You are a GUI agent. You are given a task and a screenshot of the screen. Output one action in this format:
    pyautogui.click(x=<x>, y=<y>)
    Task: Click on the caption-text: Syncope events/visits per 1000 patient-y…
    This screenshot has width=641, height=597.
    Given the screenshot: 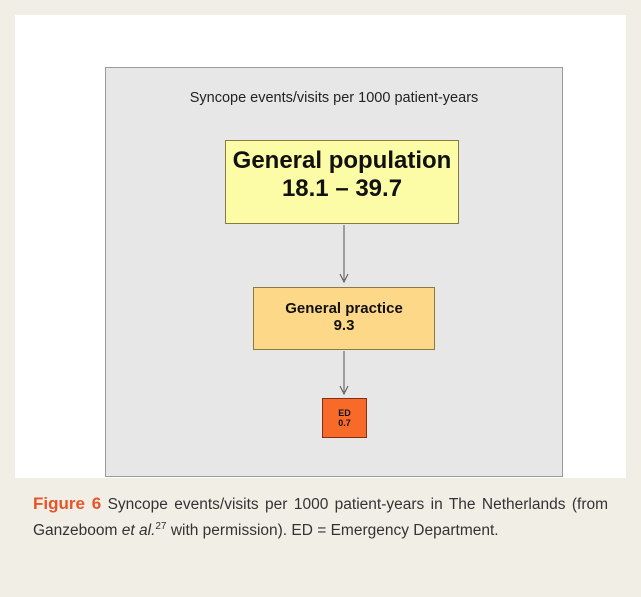 What is the action you would take?
    pyautogui.click(x=321, y=518)
    